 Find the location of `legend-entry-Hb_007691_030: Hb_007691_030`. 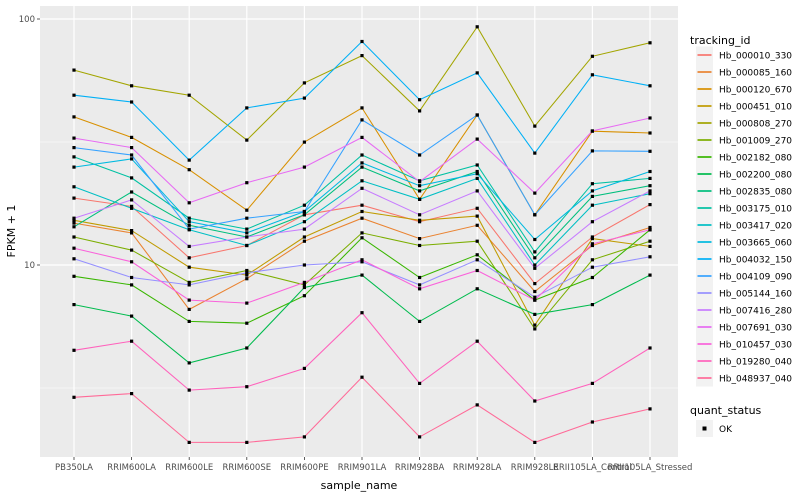

legend-entry-Hb_007691_030: Hb_007691_030 is located at coordinates (744, 327).